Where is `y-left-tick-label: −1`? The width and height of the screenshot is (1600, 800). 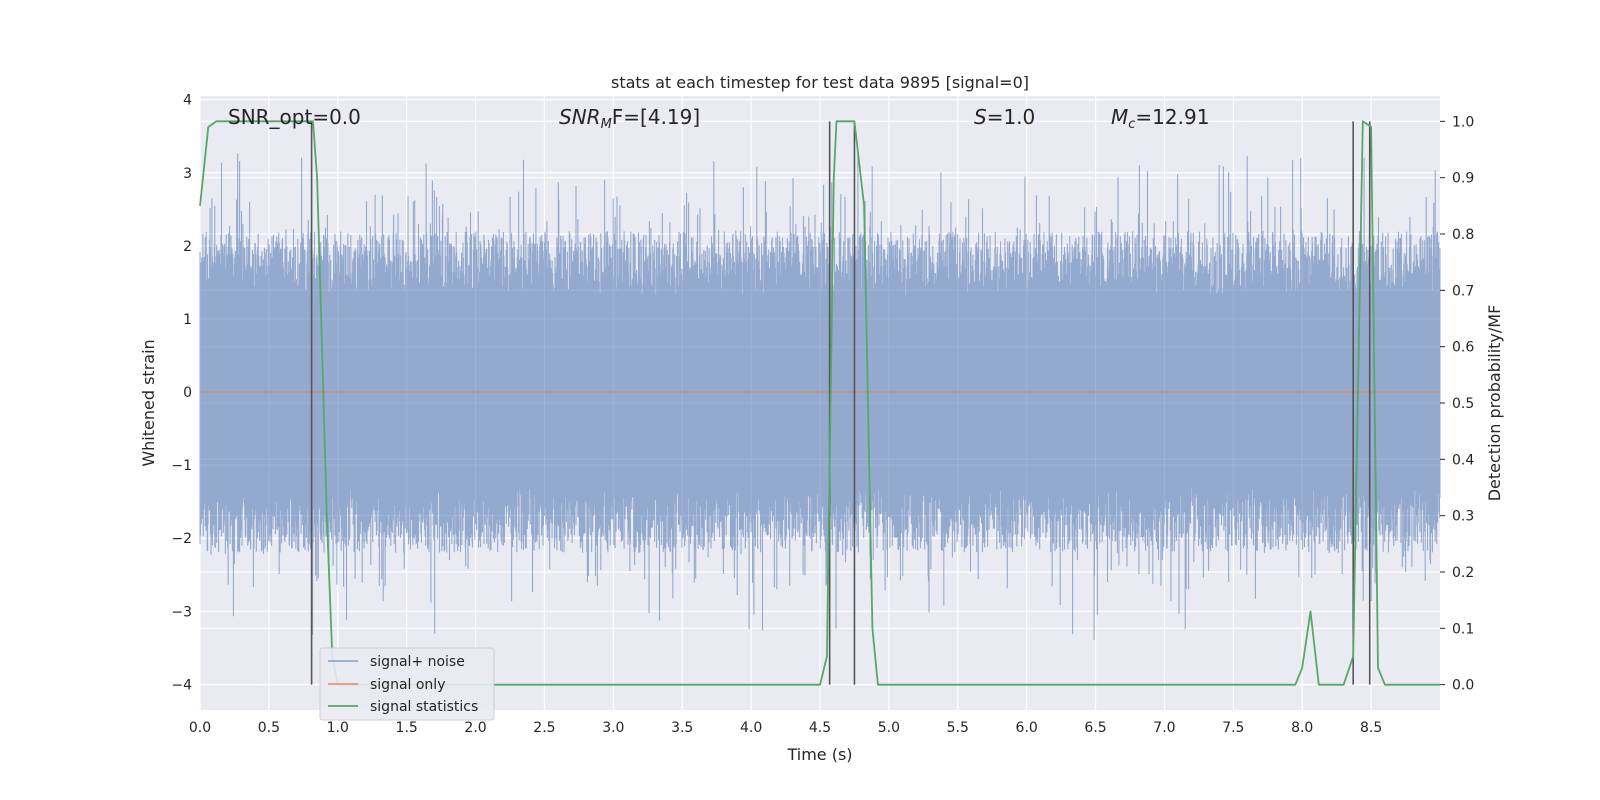
y-left-tick-label: −1 is located at coordinates (181, 466).